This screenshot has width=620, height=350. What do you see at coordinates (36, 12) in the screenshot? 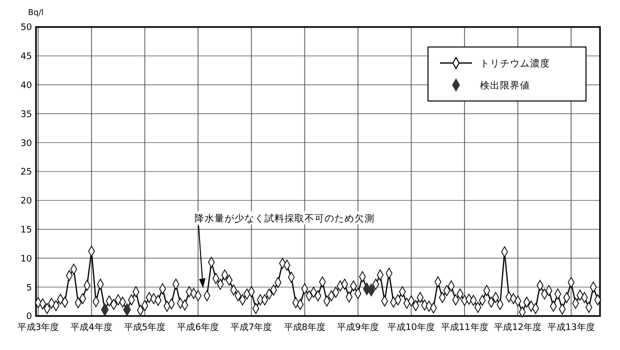
I see `y-axis-title: Bq/l` at bounding box center [36, 12].